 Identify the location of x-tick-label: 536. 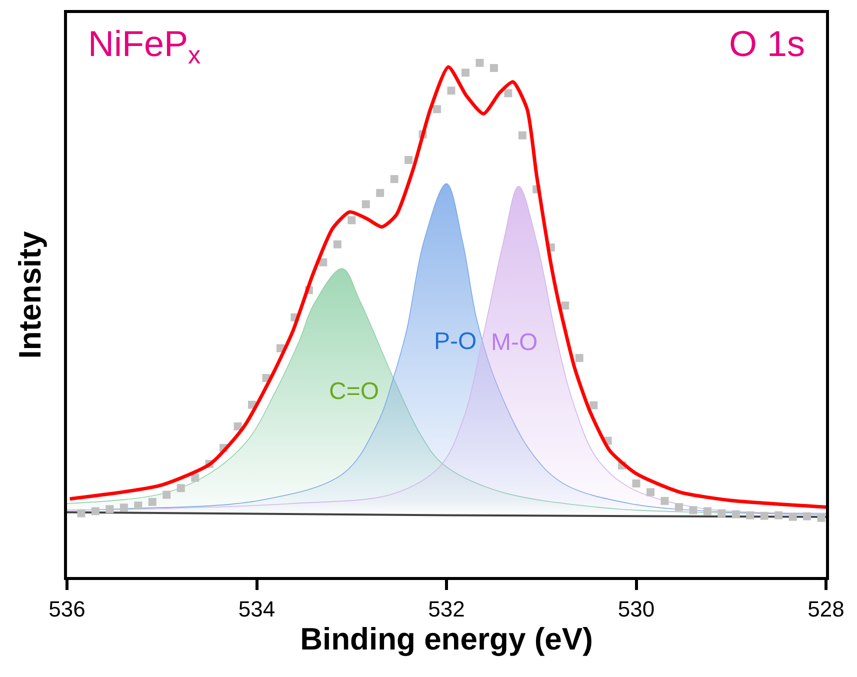
(67, 609).